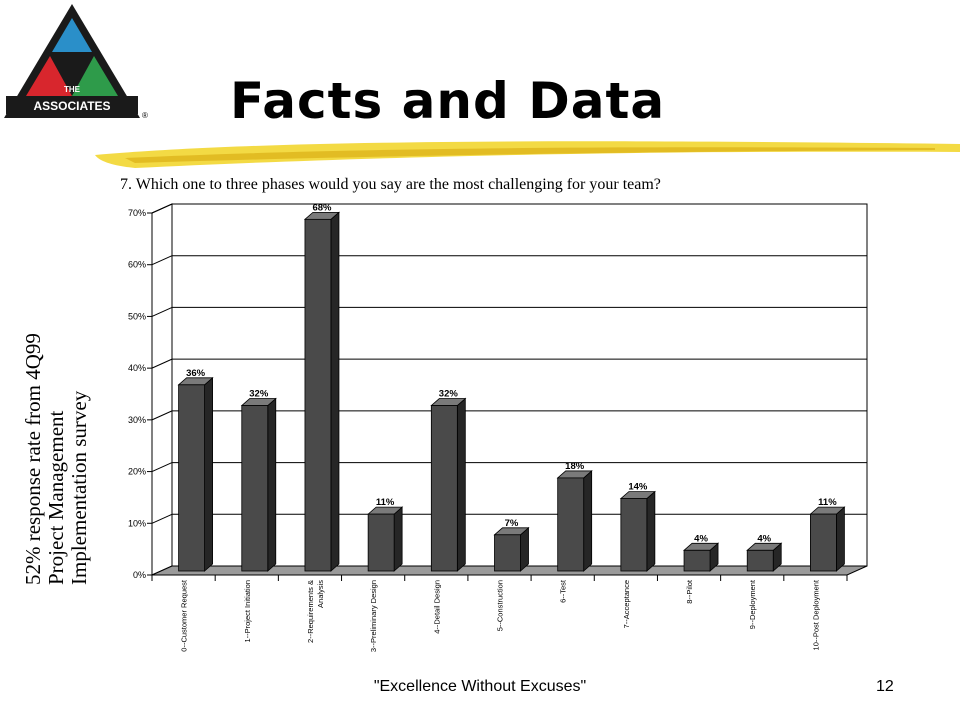 The width and height of the screenshot is (960, 720). I want to click on category-label: 0--Customer Request, so click(184, 615).